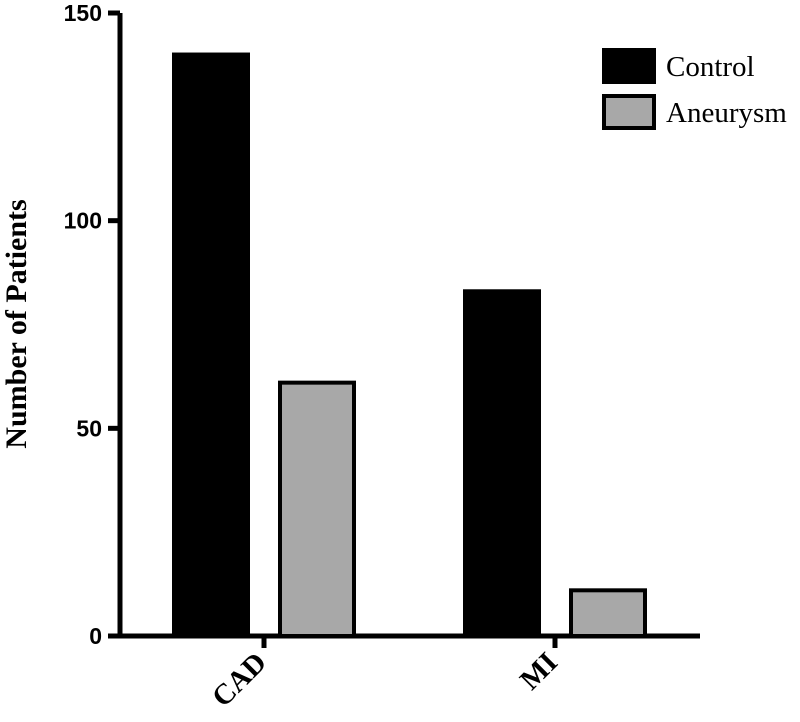 The image size is (800, 722). Describe the element at coordinates (92, 324) in the screenshot. I see `y-ticks: 0 50 100 150` at that location.